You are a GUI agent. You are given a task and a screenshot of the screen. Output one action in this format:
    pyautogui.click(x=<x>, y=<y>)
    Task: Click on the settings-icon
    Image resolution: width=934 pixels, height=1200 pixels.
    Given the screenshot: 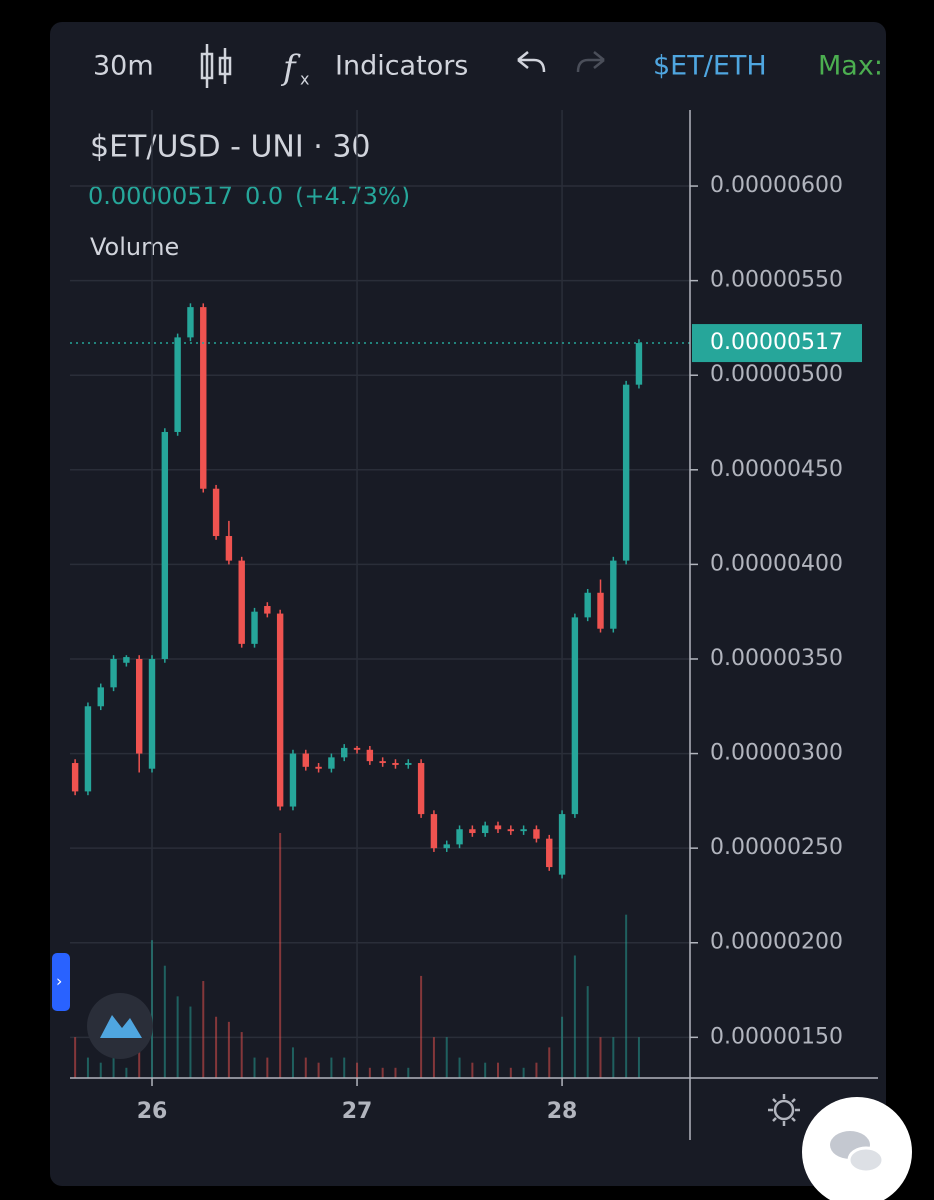 What is the action you would take?
    pyautogui.click(x=784, y=1110)
    